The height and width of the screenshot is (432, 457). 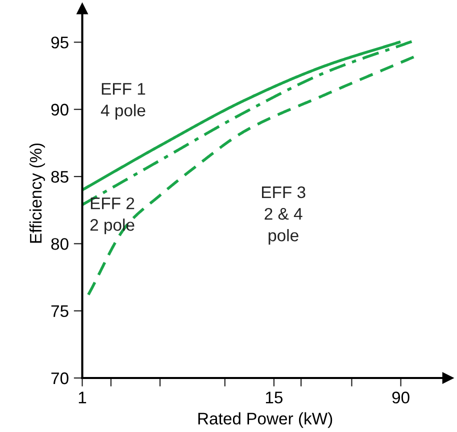 I want to click on annotation: EFF 1 4 pole, so click(x=123, y=101).